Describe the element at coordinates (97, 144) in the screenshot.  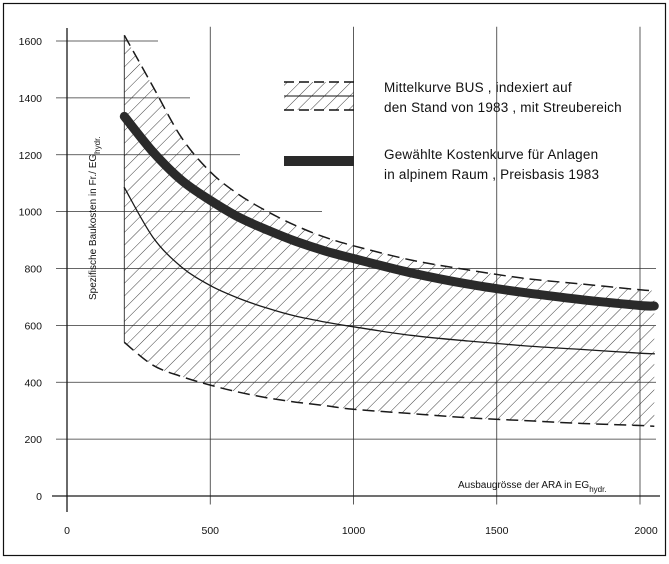
I see `y-axis-label-sub: hydr.` at that location.